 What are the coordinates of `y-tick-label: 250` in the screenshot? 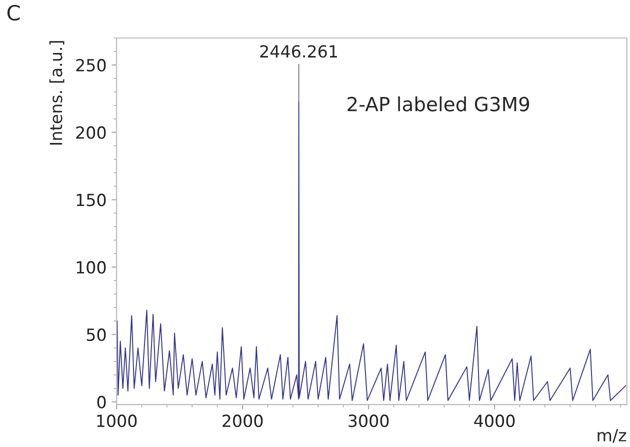 It's located at (91, 65).